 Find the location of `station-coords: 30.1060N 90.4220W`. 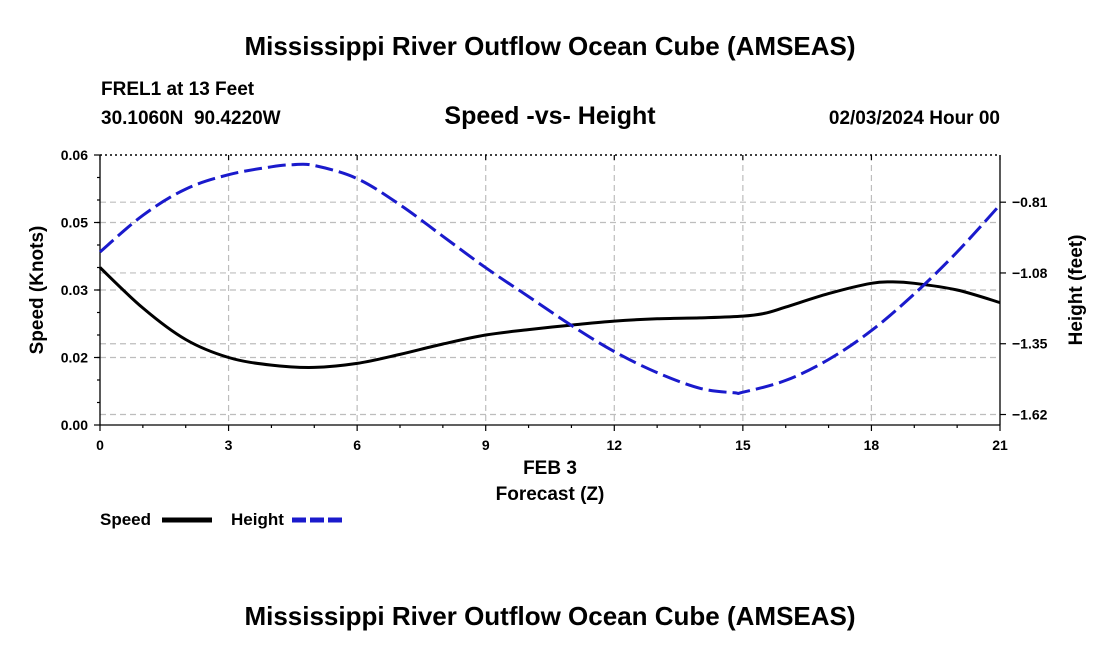

station-coords: 30.1060N 90.4220W is located at coordinates (191, 118).